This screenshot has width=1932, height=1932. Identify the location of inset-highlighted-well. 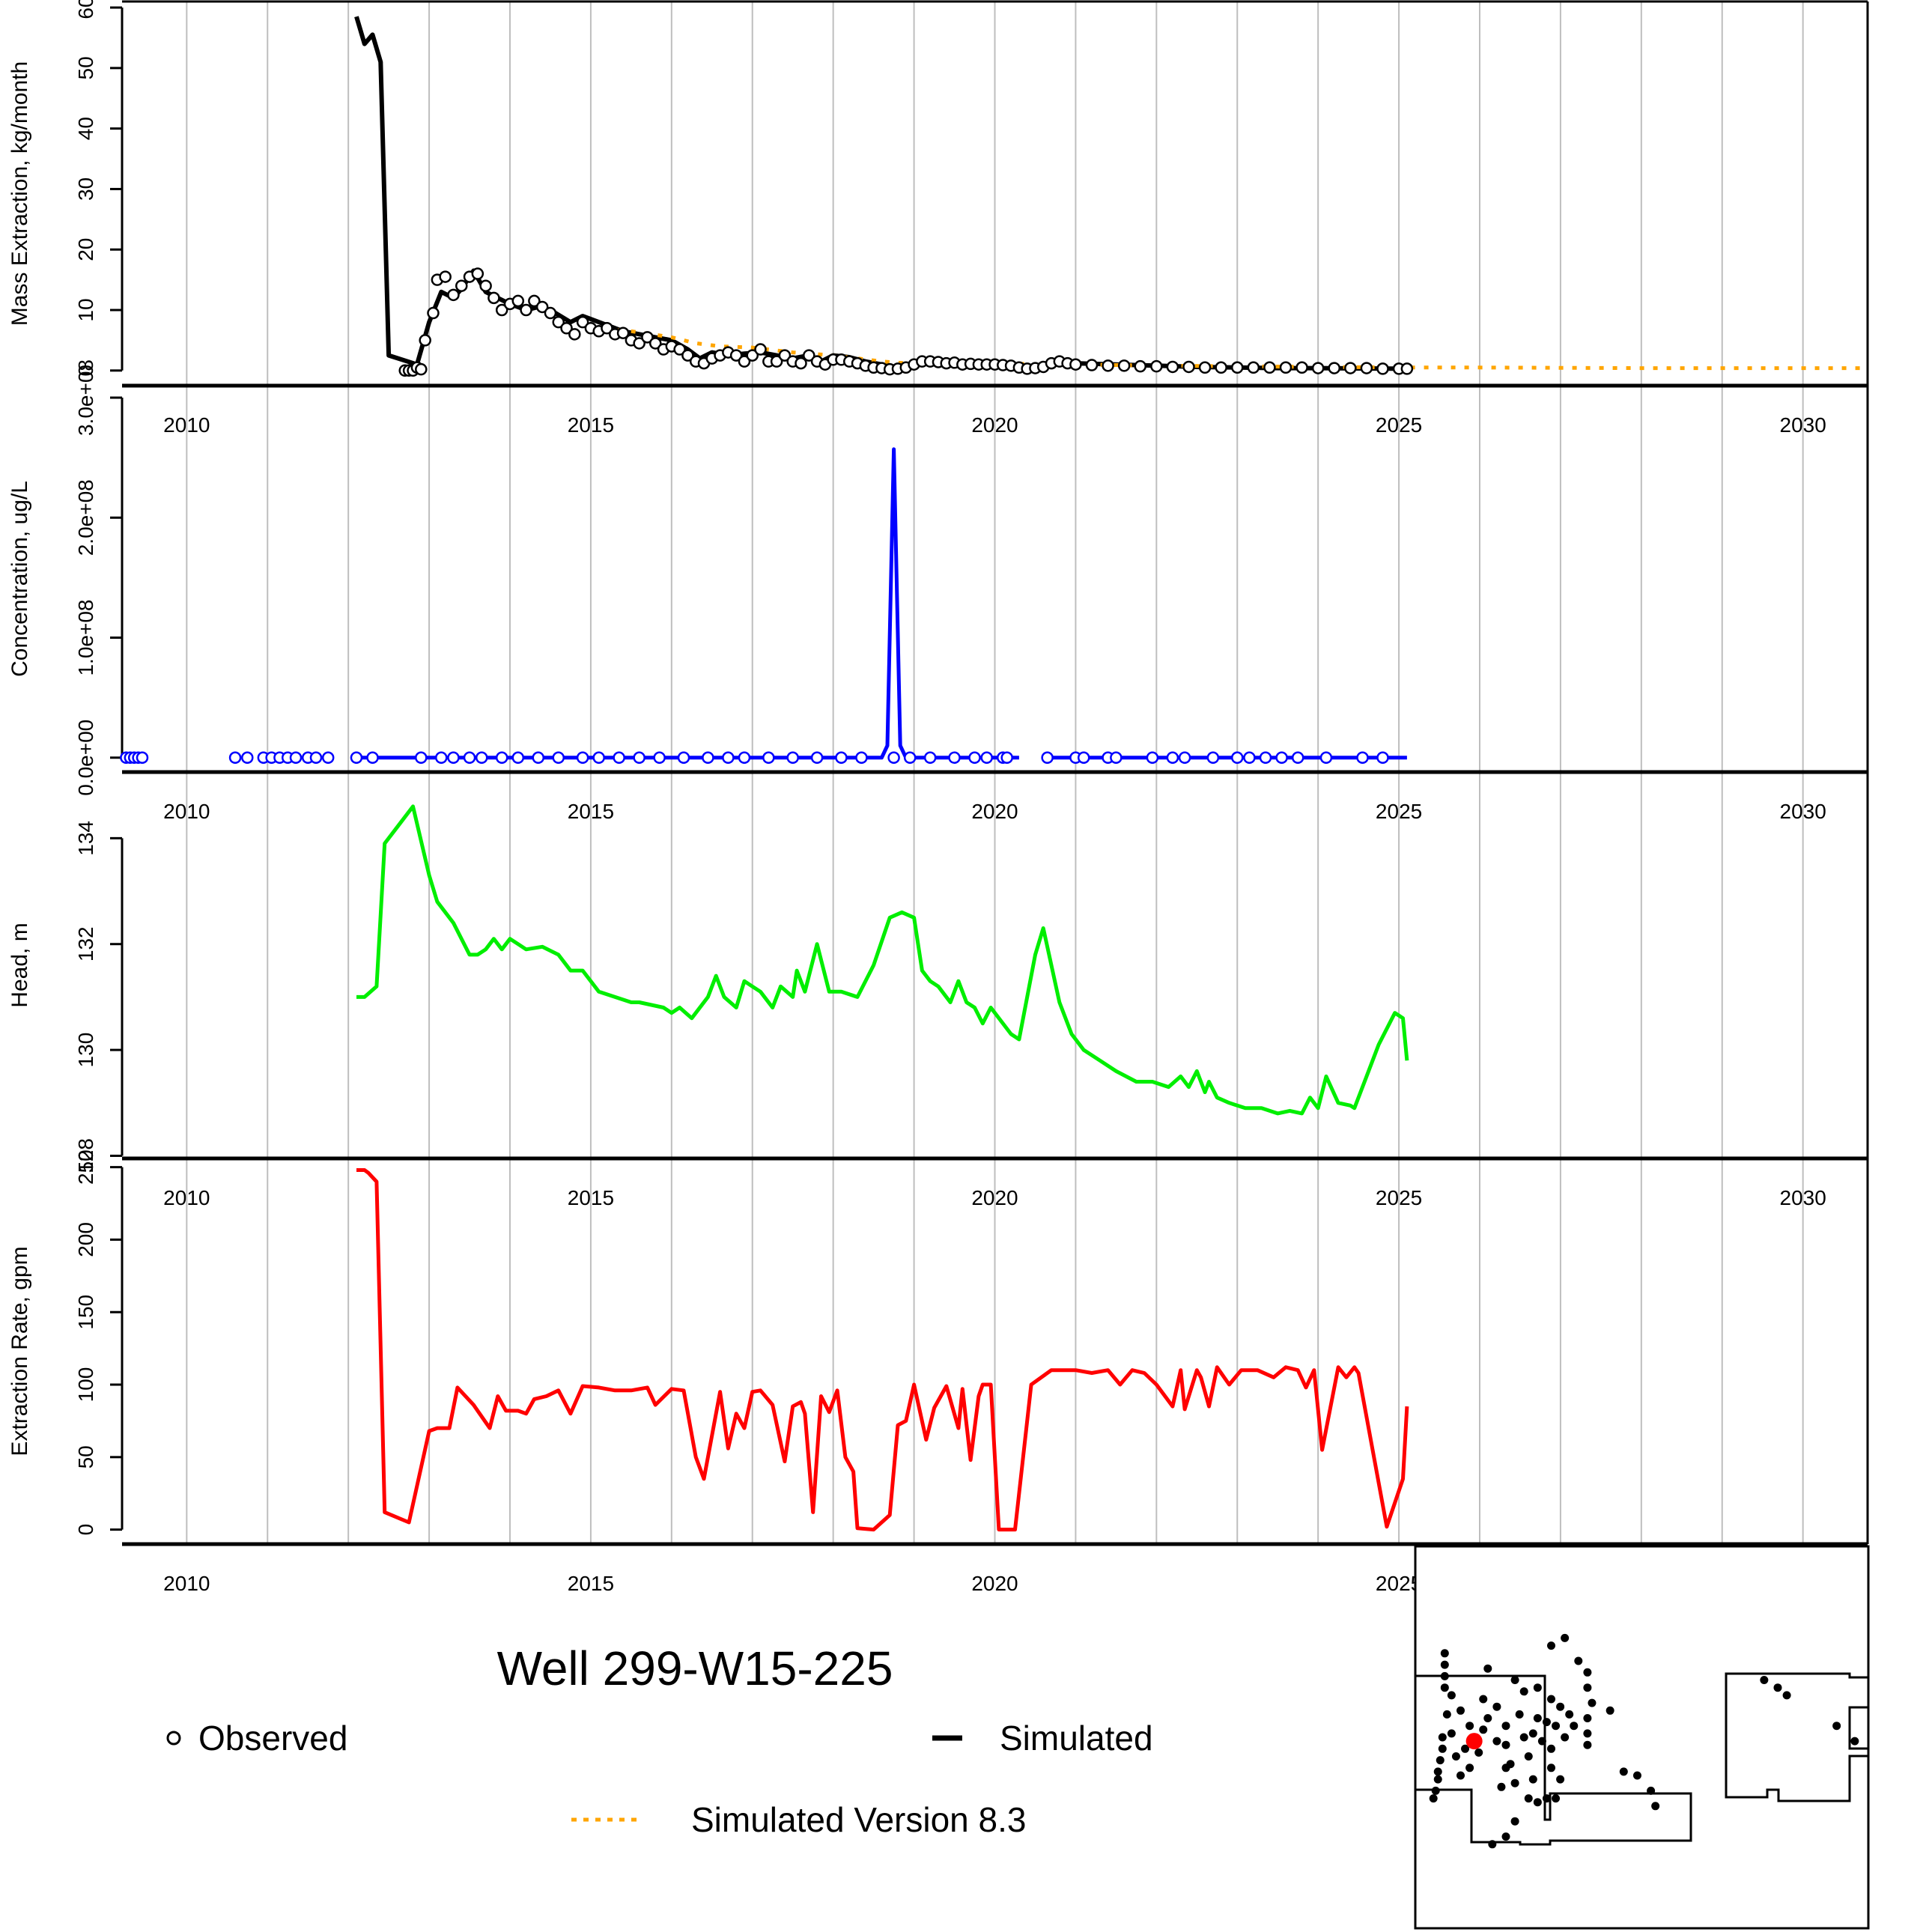
(1474, 1741).